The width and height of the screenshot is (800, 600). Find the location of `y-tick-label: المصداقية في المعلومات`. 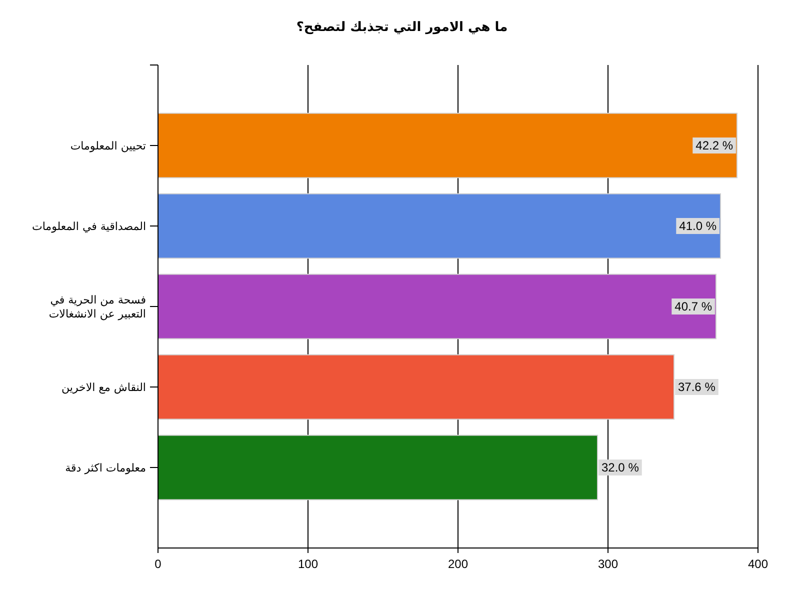

y-tick-label: المصداقية في المعلومات is located at coordinates (89, 226).